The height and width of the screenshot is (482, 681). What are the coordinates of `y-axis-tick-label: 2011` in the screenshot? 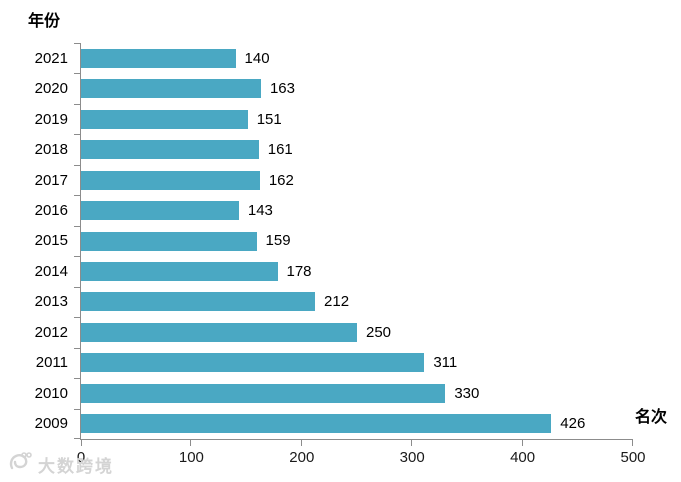 It's located at (51, 363).